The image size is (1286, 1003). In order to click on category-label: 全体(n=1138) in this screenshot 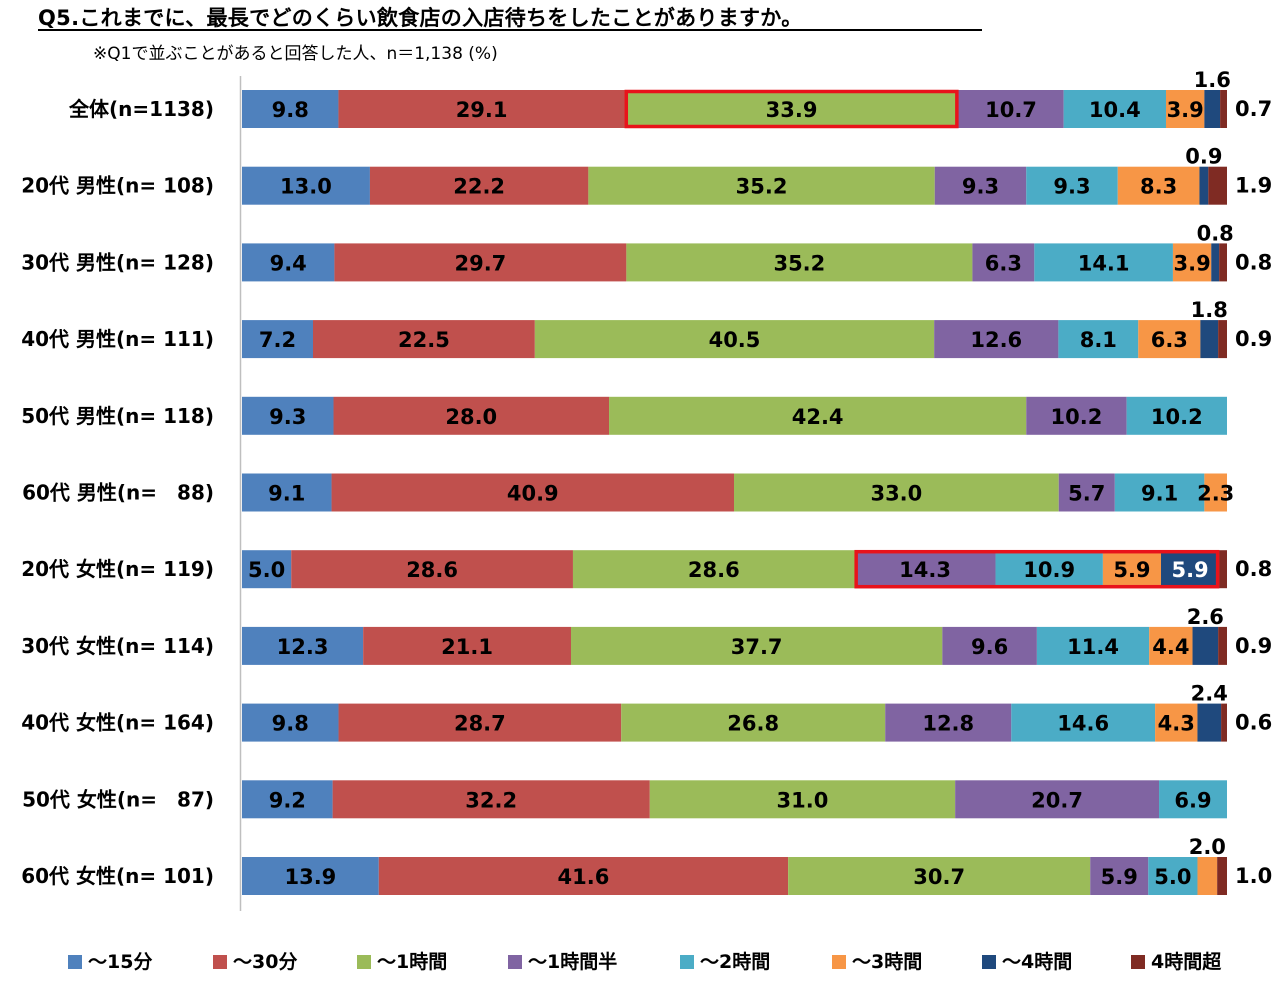, I will do `click(141, 109)`.